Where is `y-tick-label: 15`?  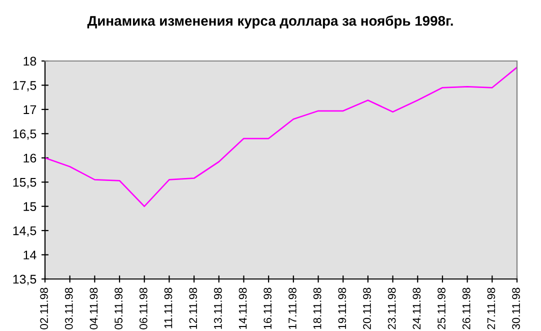
y-tick-label: 15 is located at coordinates (30, 206).